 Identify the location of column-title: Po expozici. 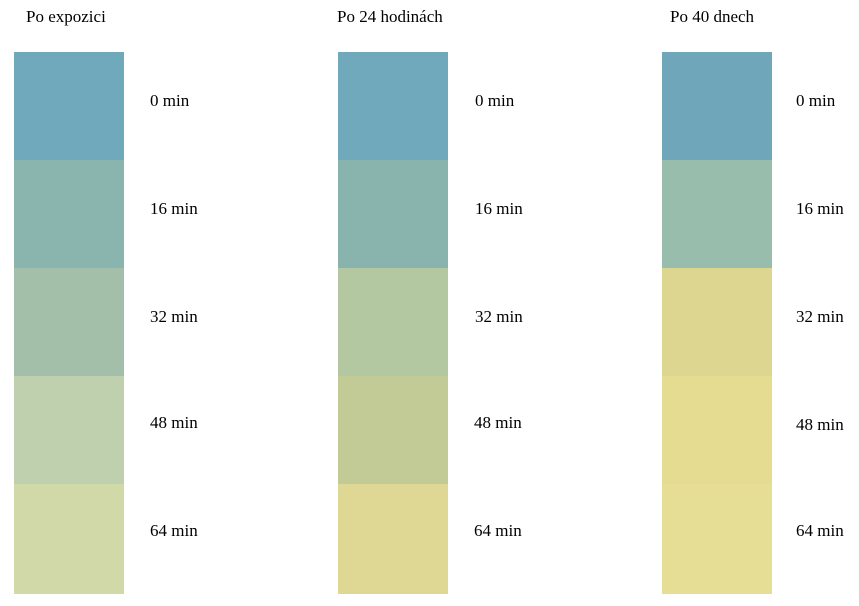
(66, 16).